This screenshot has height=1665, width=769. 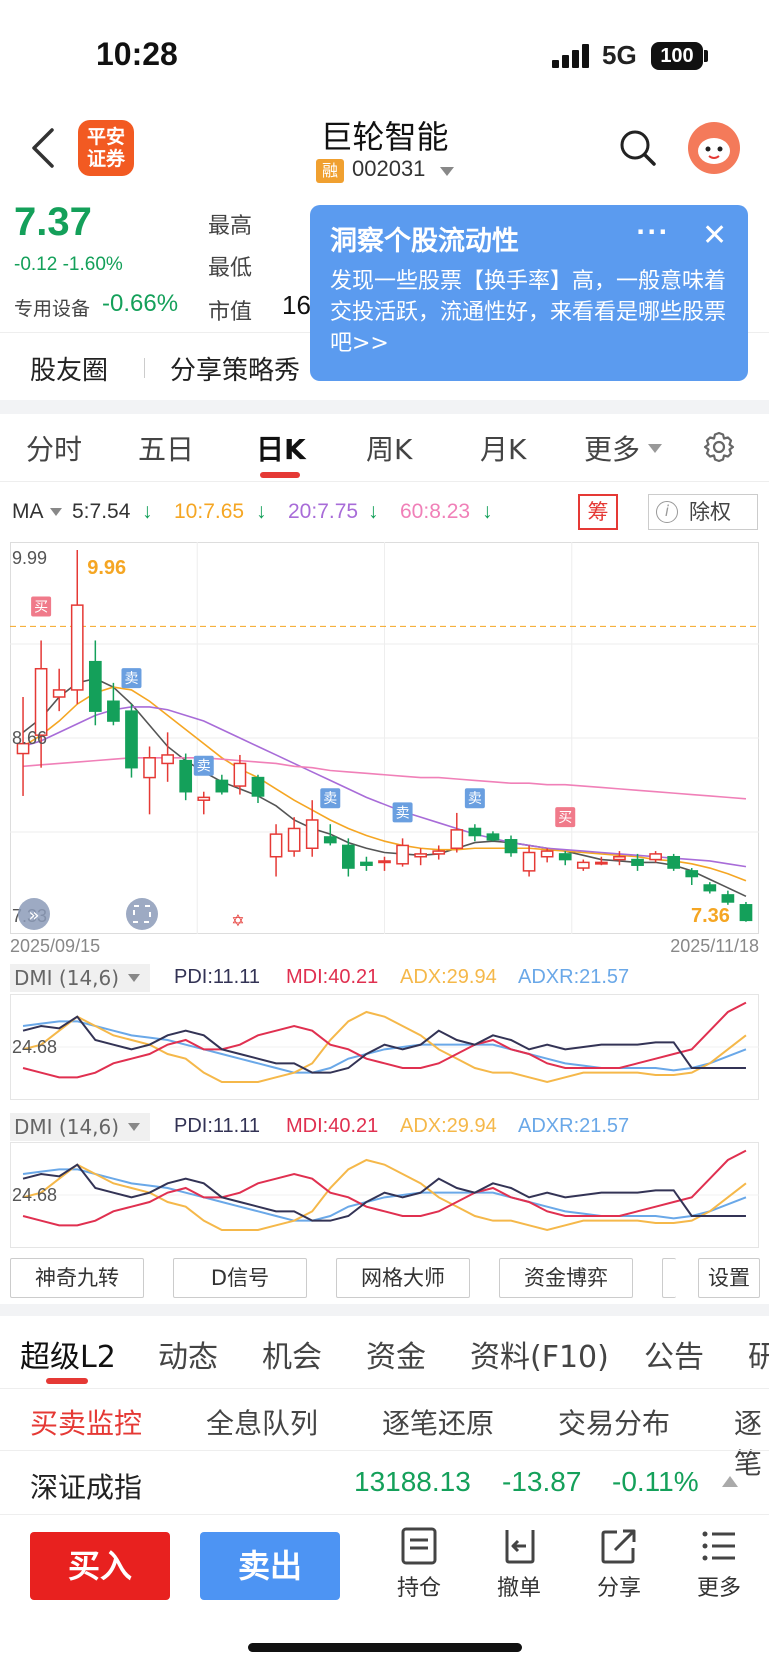 What do you see at coordinates (106, 568) in the screenshot?
I see `max-price-label: 9.96` at bounding box center [106, 568].